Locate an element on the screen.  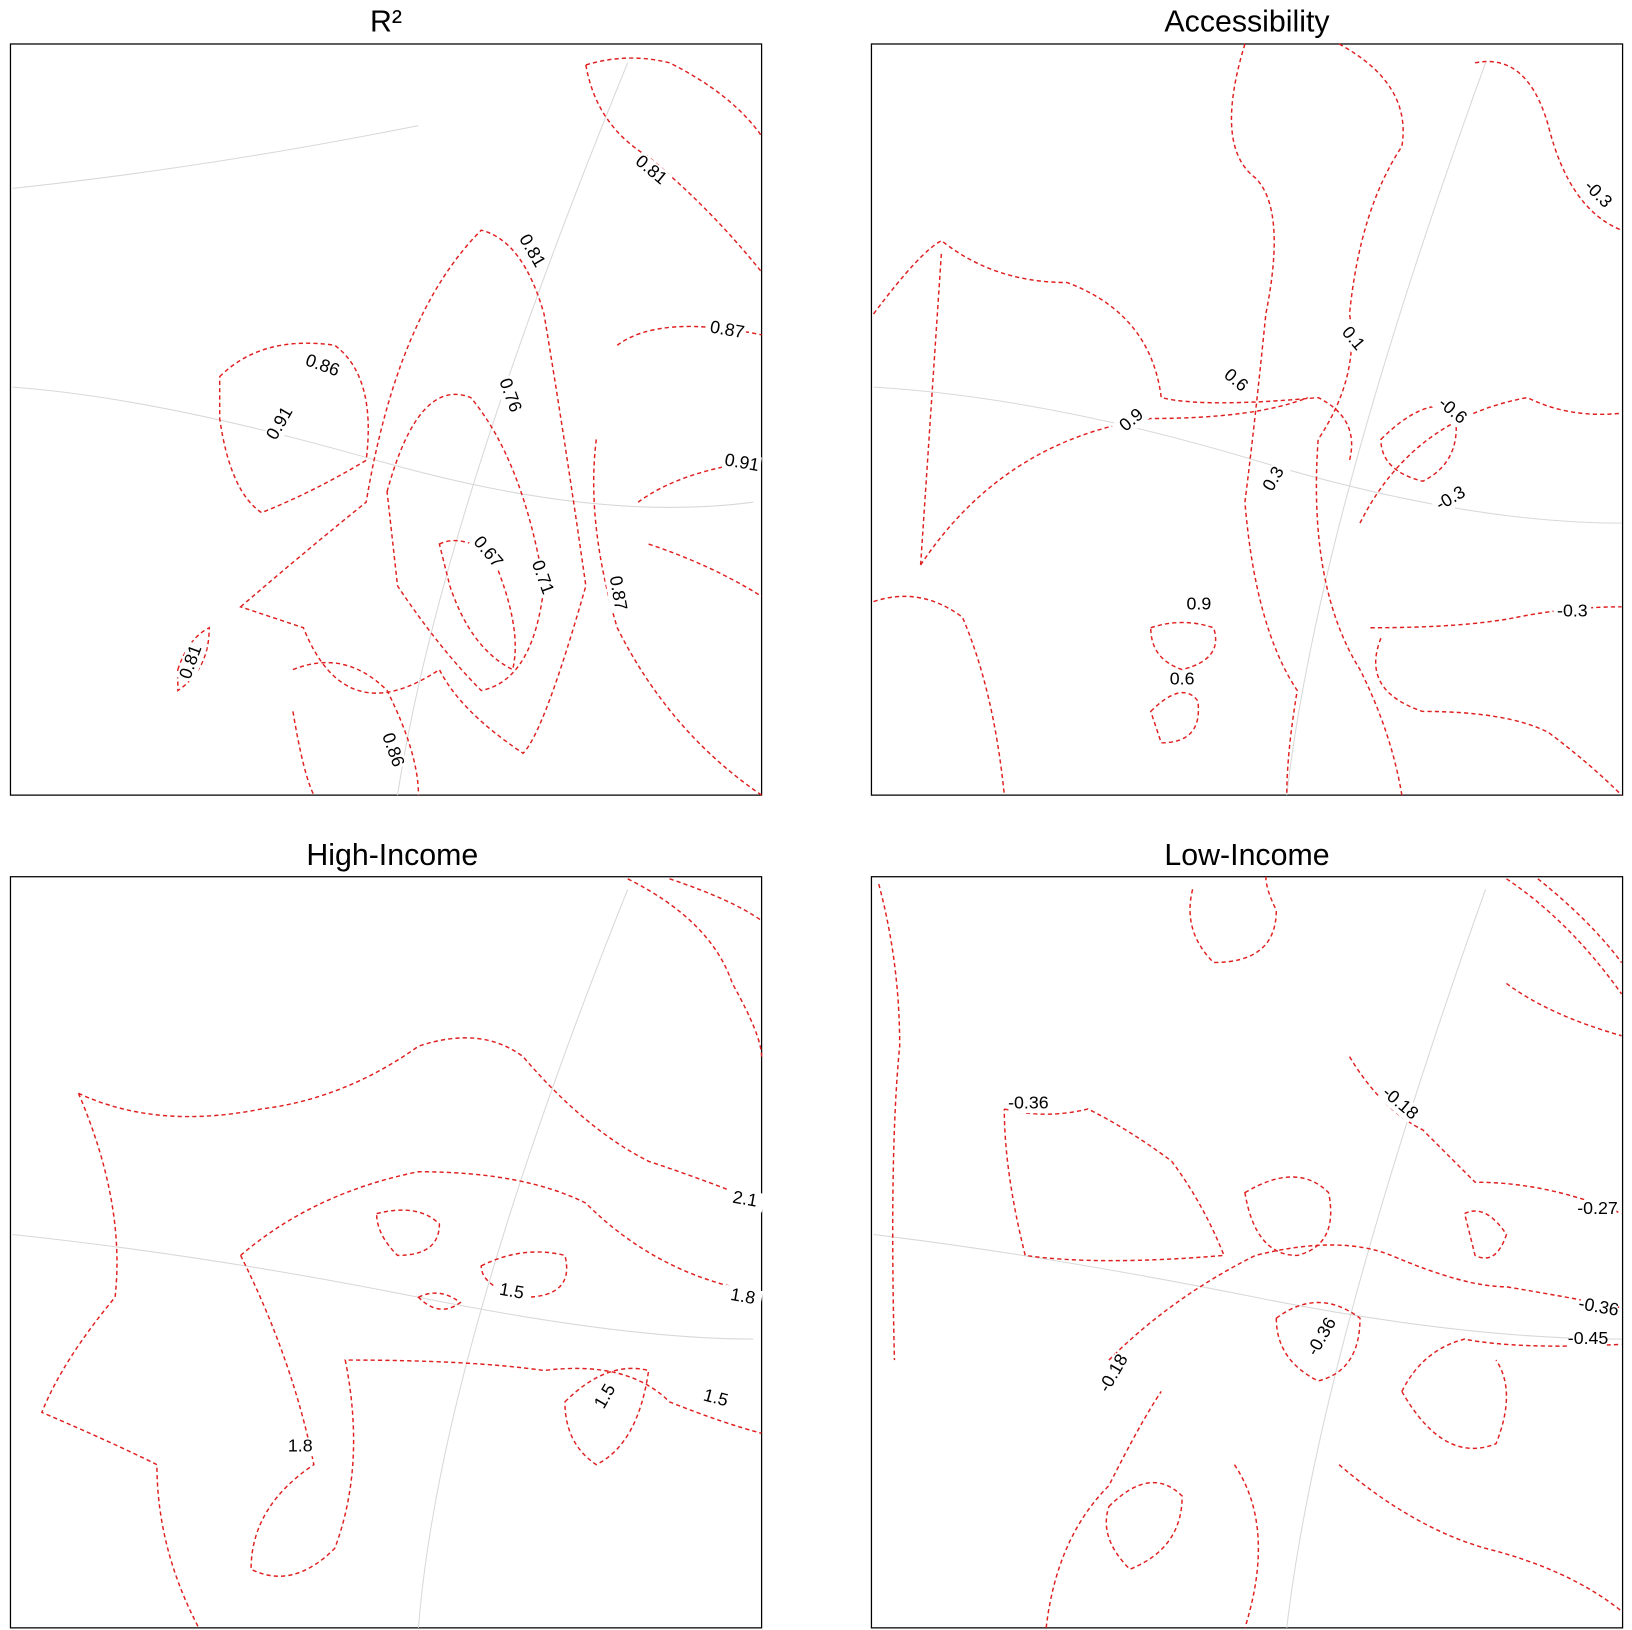
panel-title: Low-Income is located at coordinates (1246, 855).